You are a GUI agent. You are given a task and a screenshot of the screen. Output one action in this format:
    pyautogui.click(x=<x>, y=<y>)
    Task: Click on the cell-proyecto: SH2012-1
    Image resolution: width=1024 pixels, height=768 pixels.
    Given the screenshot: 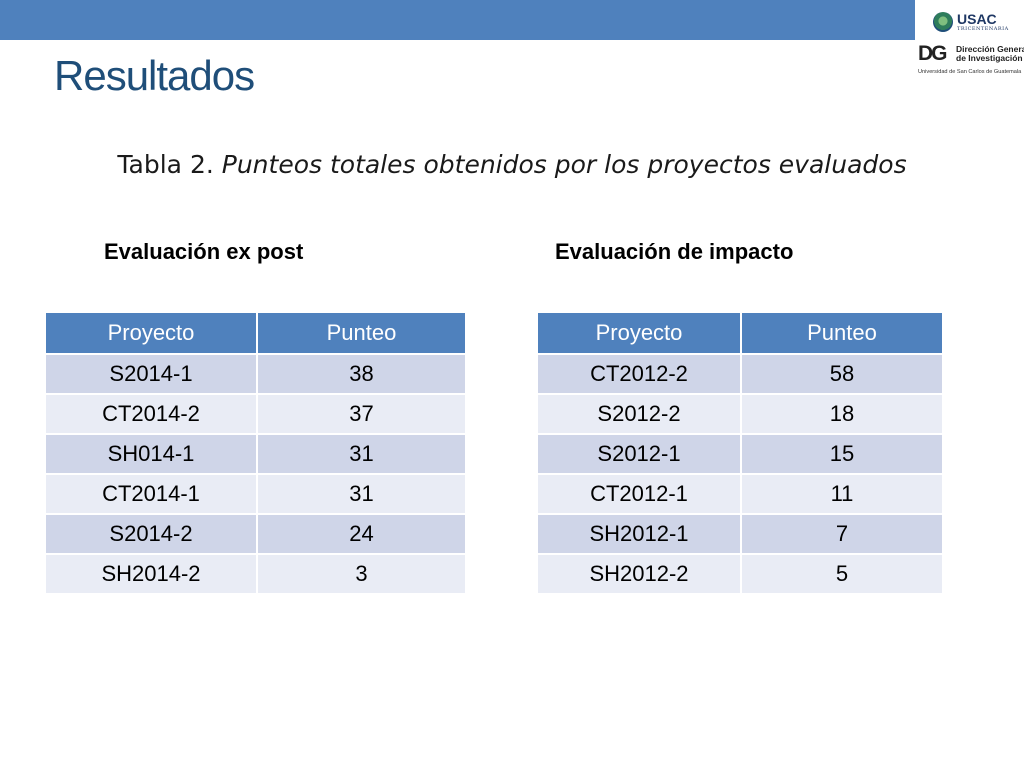 What is the action you would take?
    pyautogui.click(x=639, y=534)
    